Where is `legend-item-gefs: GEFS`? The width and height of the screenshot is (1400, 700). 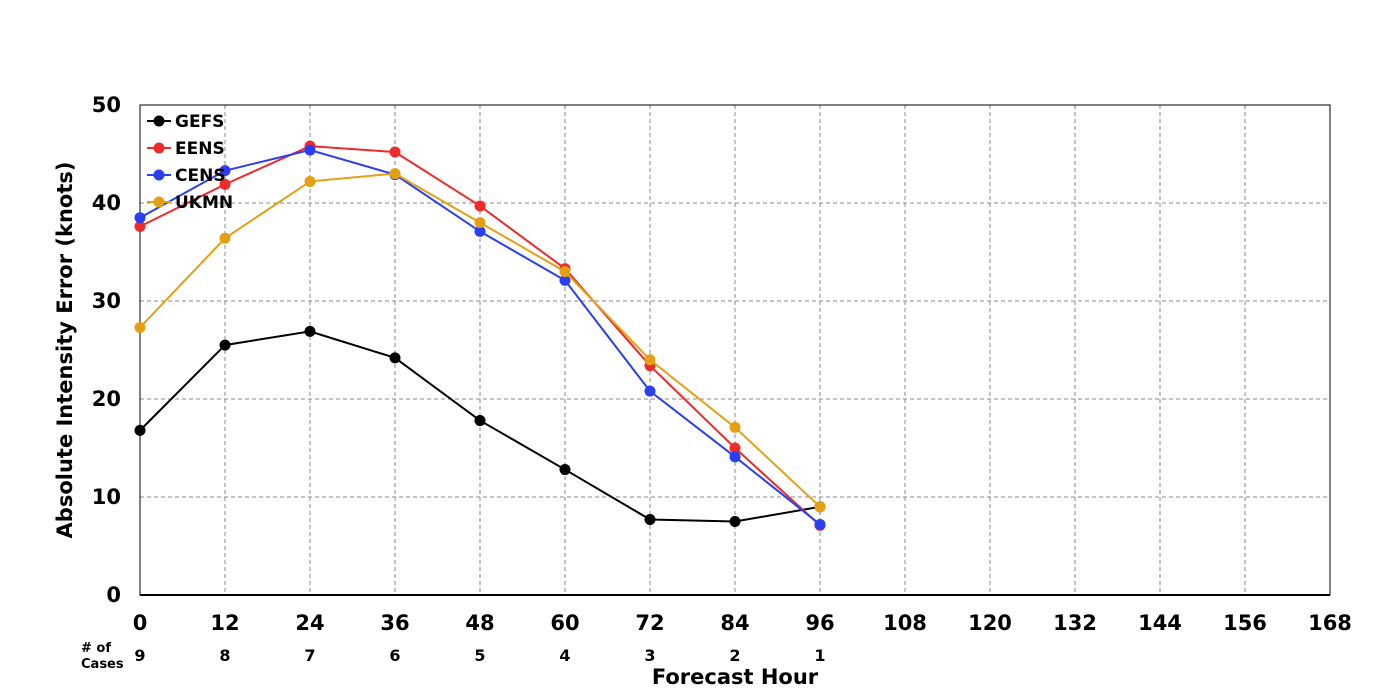 legend-item-gefs: GEFS is located at coordinates (185, 122).